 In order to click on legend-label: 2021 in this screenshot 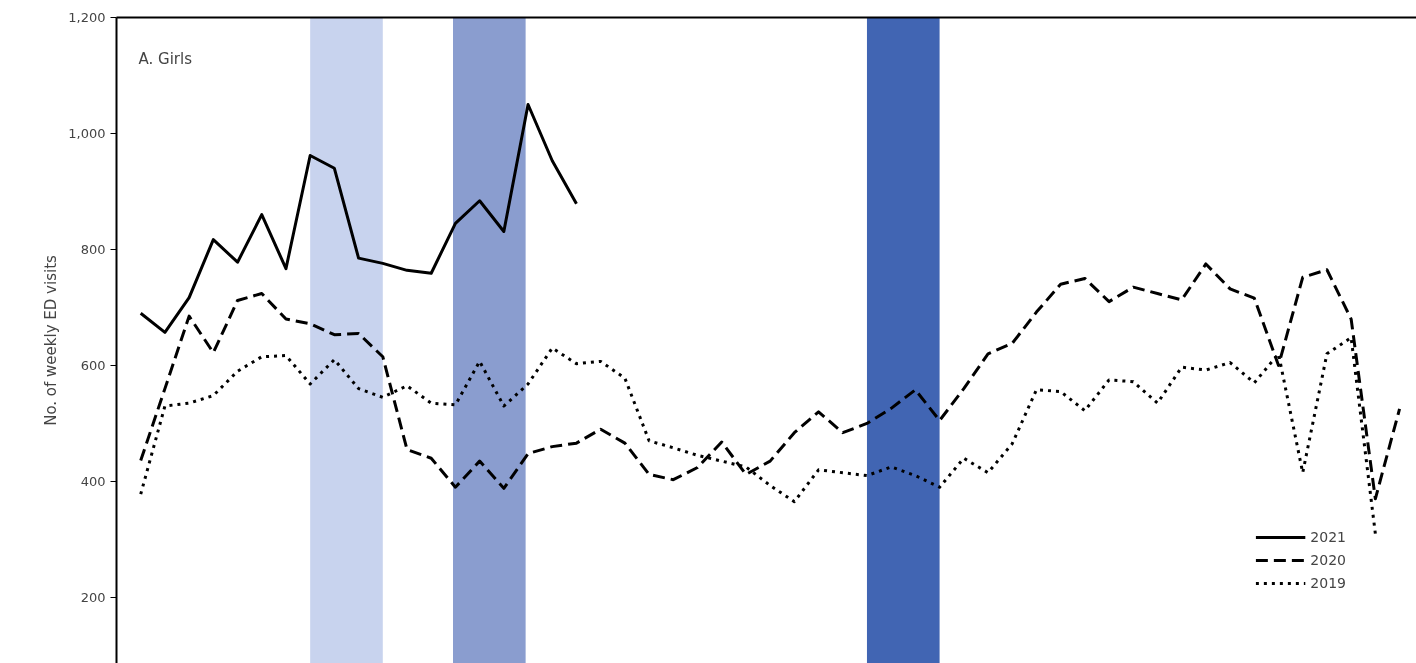, I will do `click(1328, 537)`.